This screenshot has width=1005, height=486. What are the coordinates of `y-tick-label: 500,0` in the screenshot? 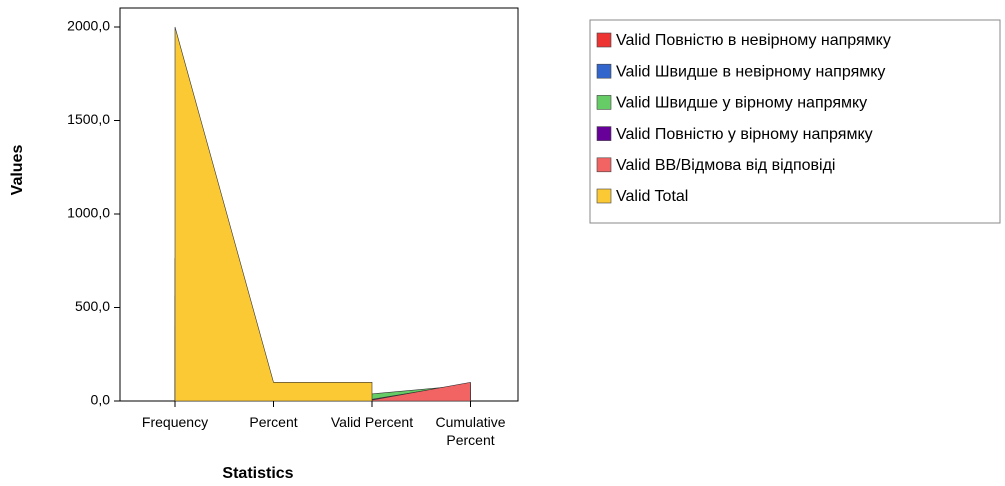 It's located at (92, 306).